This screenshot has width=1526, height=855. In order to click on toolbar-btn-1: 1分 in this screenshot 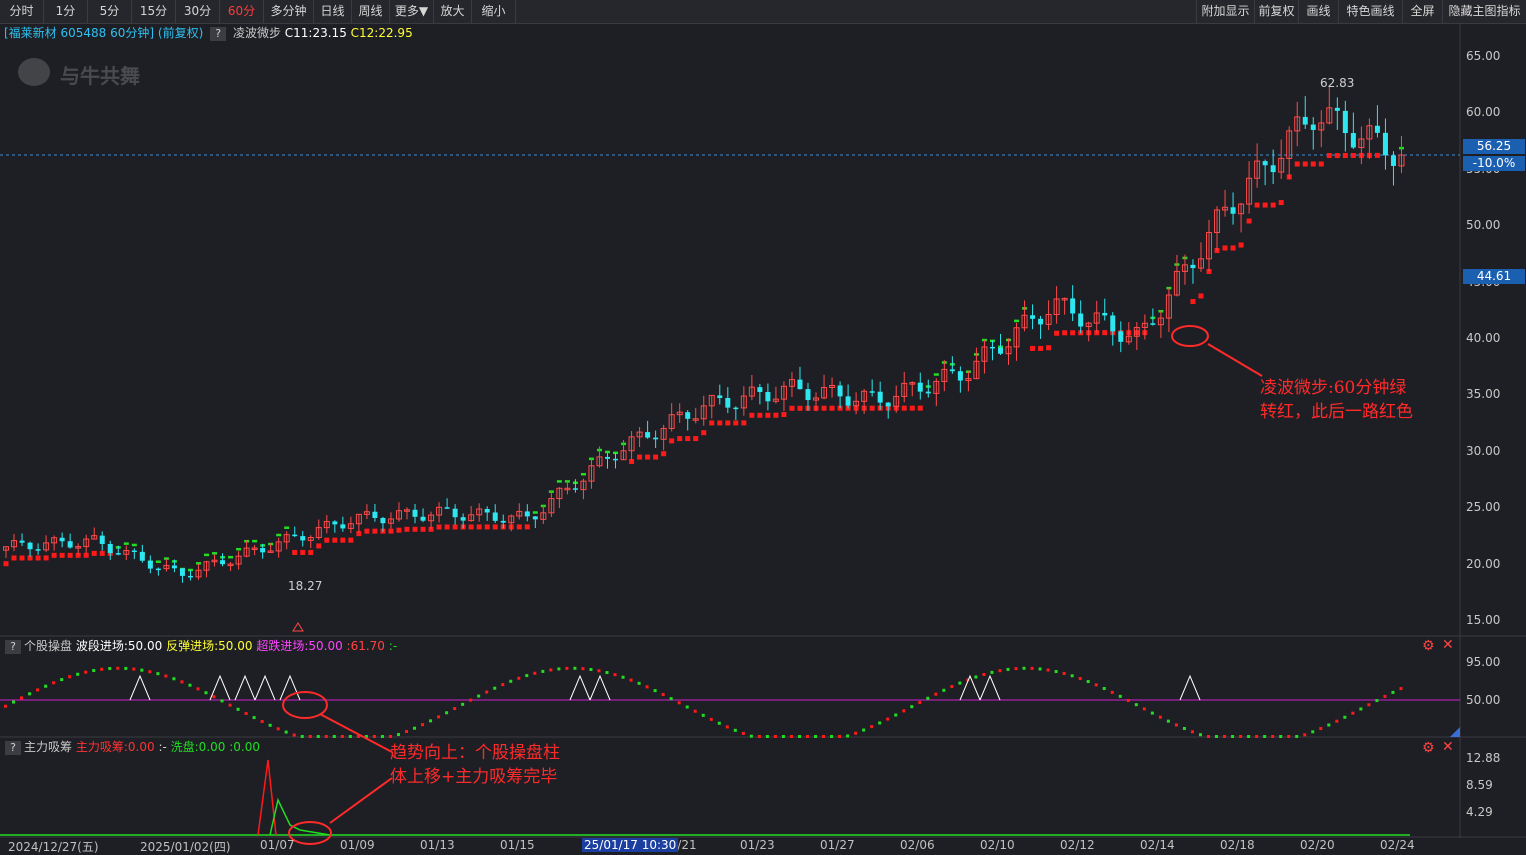, I will do `click(66, 11)`.